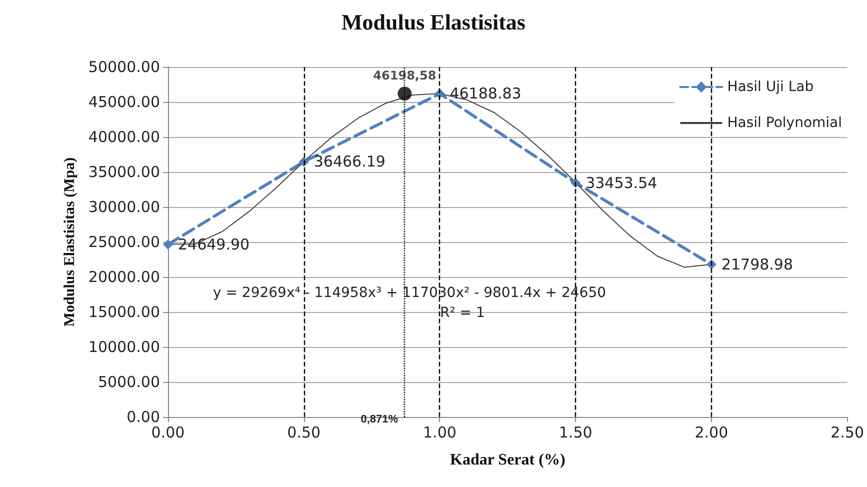 The image size is (867, 487). I want to click on data-label: 24649.90, so click(214, 244).